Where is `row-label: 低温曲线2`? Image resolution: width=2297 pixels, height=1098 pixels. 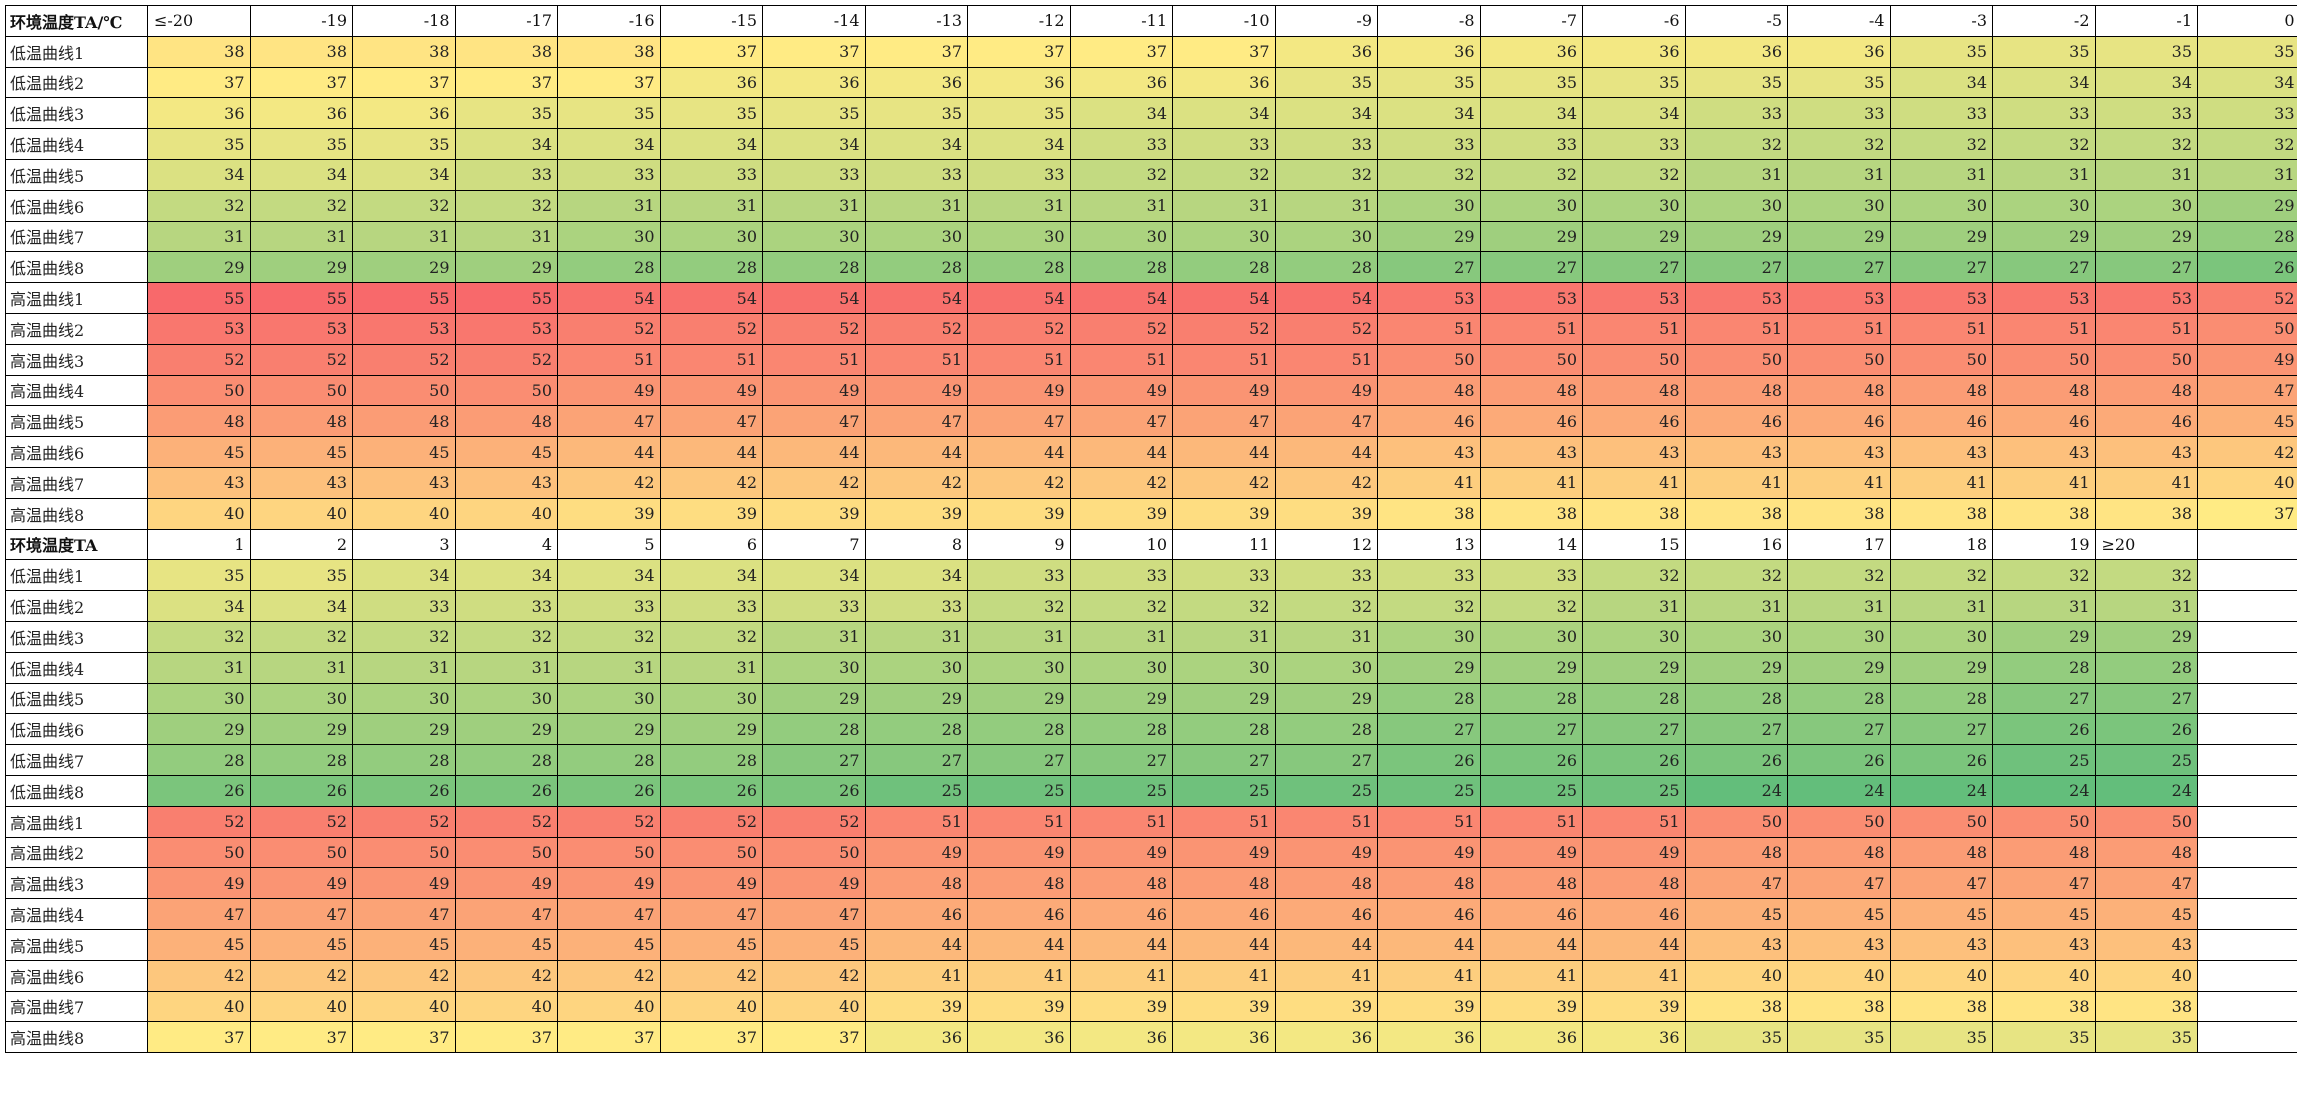
row-label: 低温曲线2 is located at coordinates (76, 606).